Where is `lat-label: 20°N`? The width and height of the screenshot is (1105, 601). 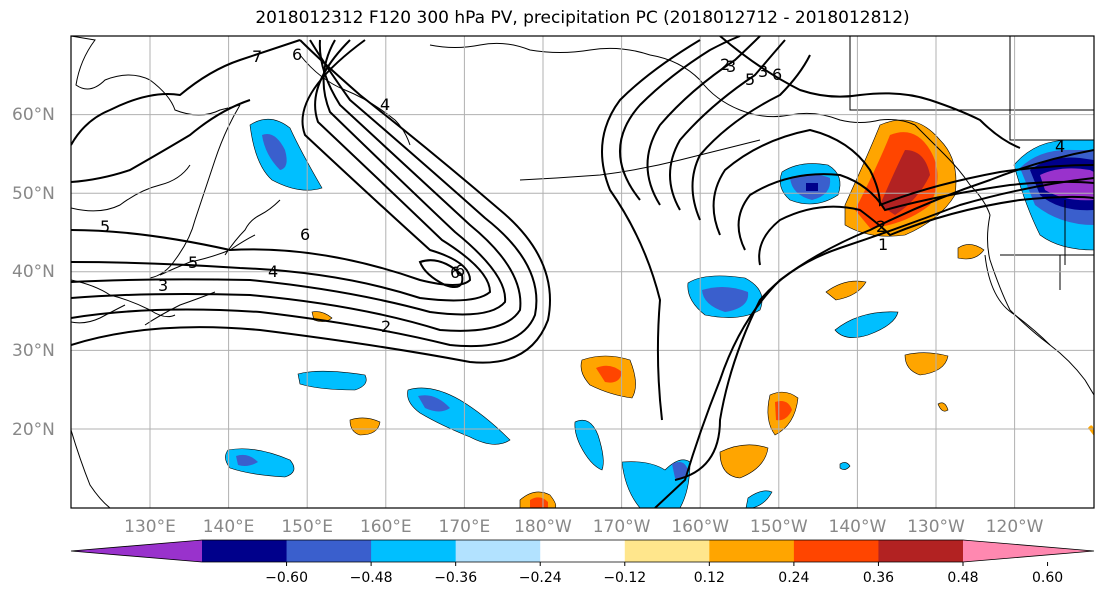 lat-label: 20°N is located at coordinates (33, 430).